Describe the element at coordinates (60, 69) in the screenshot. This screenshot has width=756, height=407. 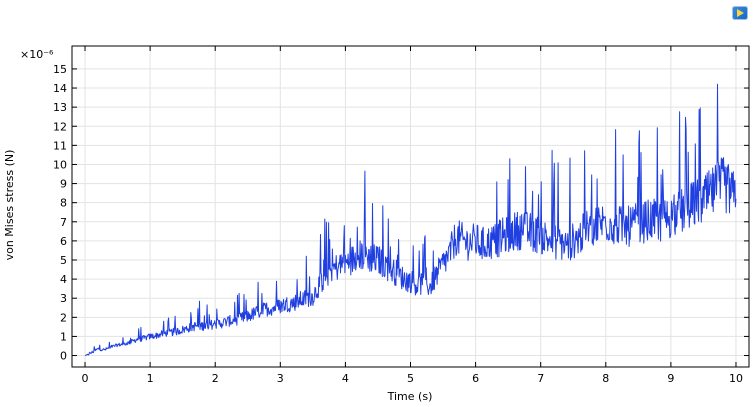
I see `y-tick-label-15: 15` at that location.